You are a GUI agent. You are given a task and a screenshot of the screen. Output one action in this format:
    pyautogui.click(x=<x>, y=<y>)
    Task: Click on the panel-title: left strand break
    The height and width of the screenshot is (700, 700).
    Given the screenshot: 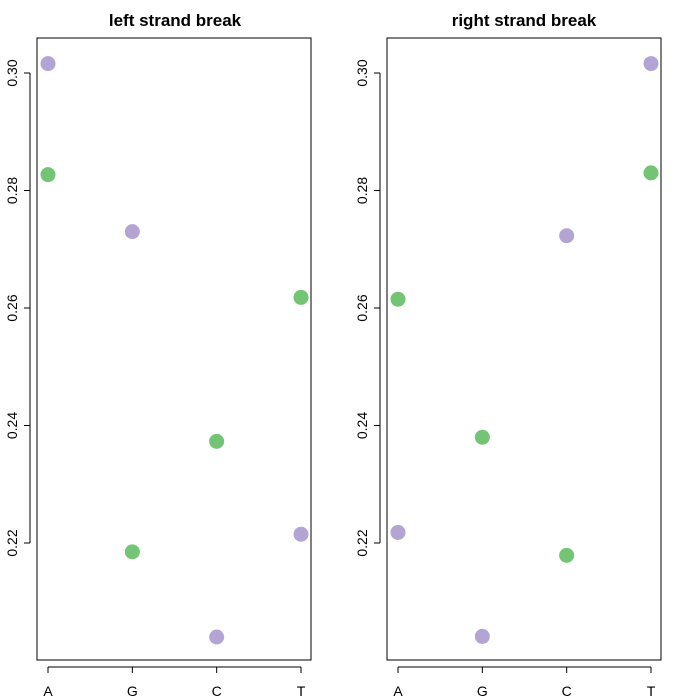 What is the action you would take?
    pyautogui.click(x=175, y=20)
    